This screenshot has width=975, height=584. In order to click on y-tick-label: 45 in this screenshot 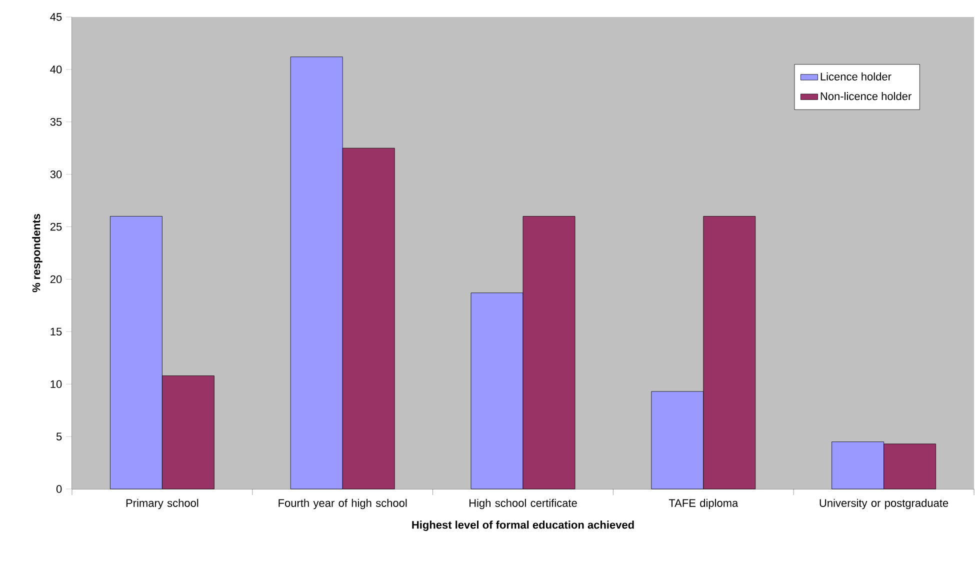, I will do `click(56, 17)`.